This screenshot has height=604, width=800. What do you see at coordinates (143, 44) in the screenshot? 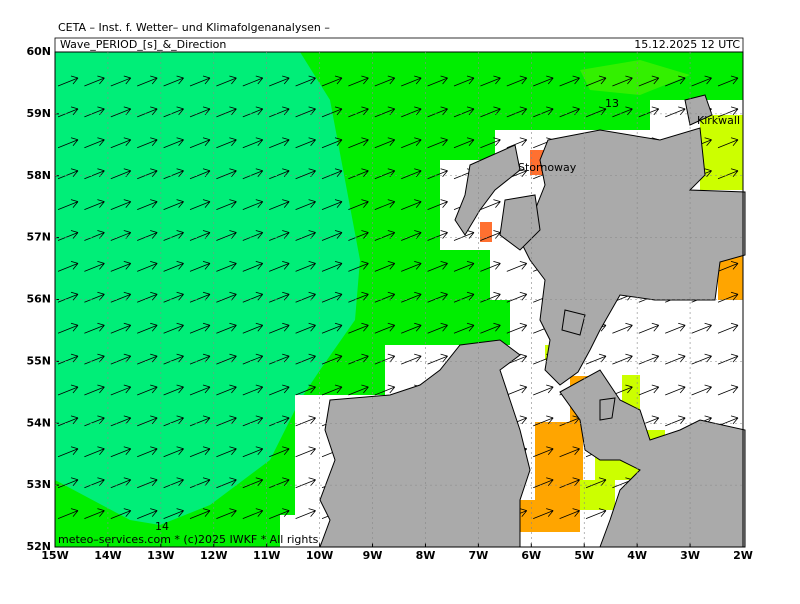
I see `parameter: Wave_PERIOD_[s]_&_Direction` at bounding box center [143, 44].